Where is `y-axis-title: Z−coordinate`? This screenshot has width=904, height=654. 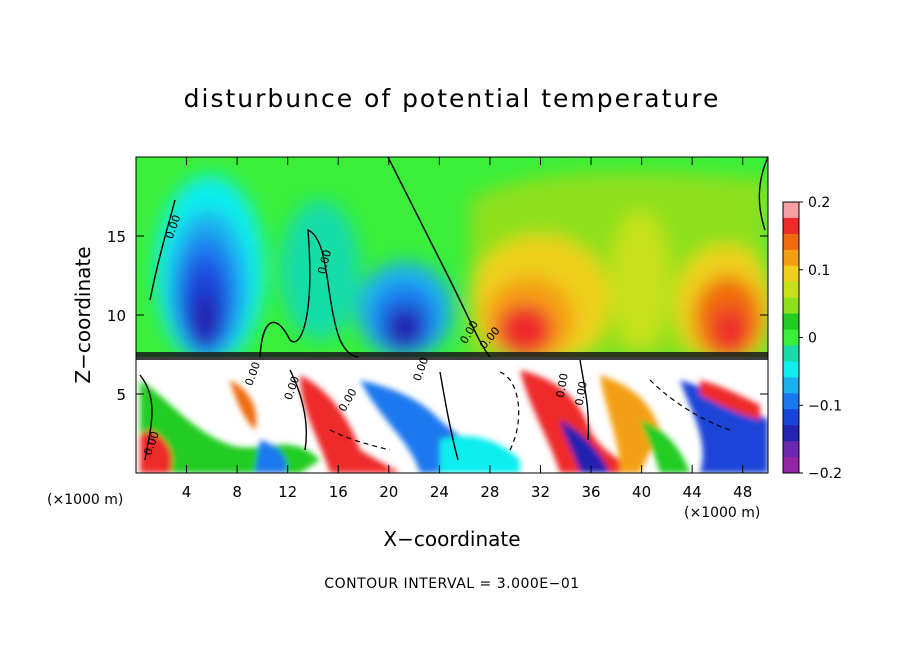 y-axis-title: Z−coordinate is located at coordinates (83, 314).